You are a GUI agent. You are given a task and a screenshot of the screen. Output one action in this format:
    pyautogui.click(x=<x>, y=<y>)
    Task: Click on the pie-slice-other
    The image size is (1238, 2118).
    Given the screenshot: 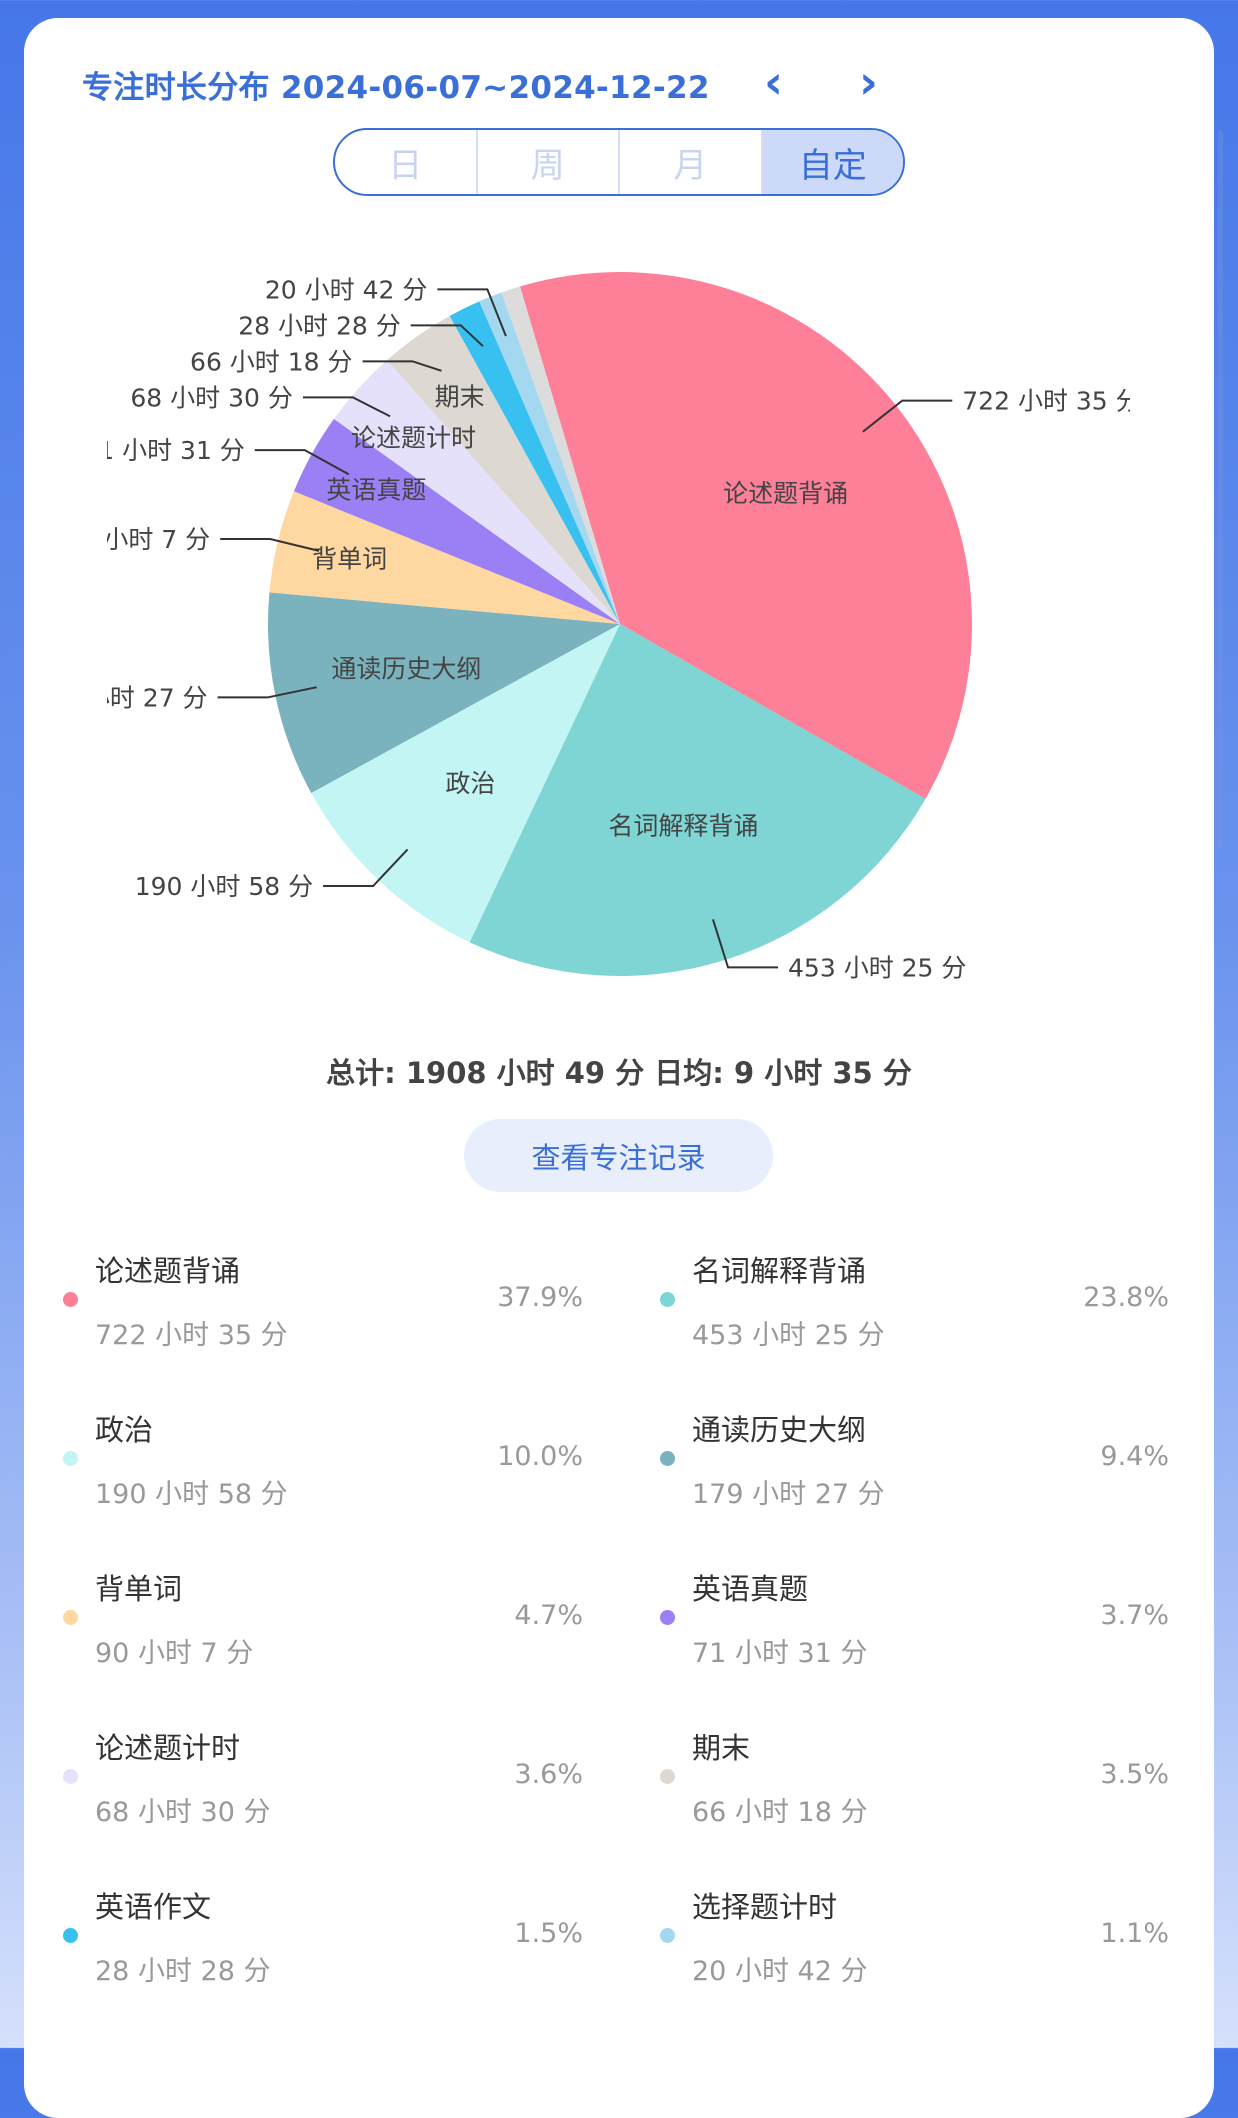 What is the action you would take?
    pyautogui.click(x=560, y=455)
    